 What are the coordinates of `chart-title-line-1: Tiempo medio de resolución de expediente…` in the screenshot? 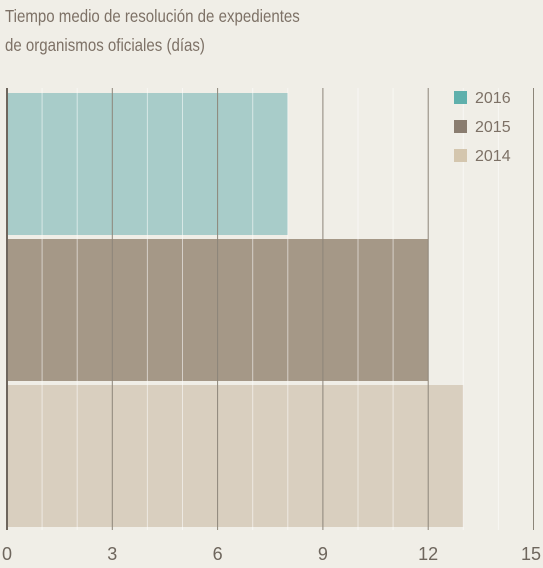 It's located at (152, 16).